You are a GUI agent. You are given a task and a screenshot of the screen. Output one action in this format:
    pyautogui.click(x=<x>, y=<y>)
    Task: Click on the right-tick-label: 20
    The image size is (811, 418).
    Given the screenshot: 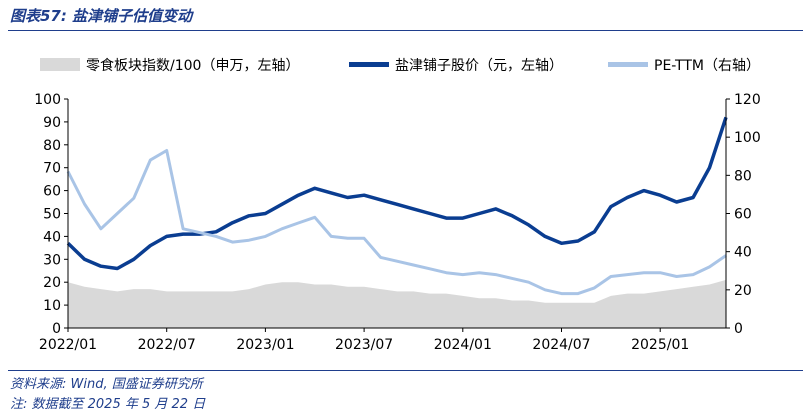 What is the action you would take?
    pyautogui.click(x=743, y=291)
    